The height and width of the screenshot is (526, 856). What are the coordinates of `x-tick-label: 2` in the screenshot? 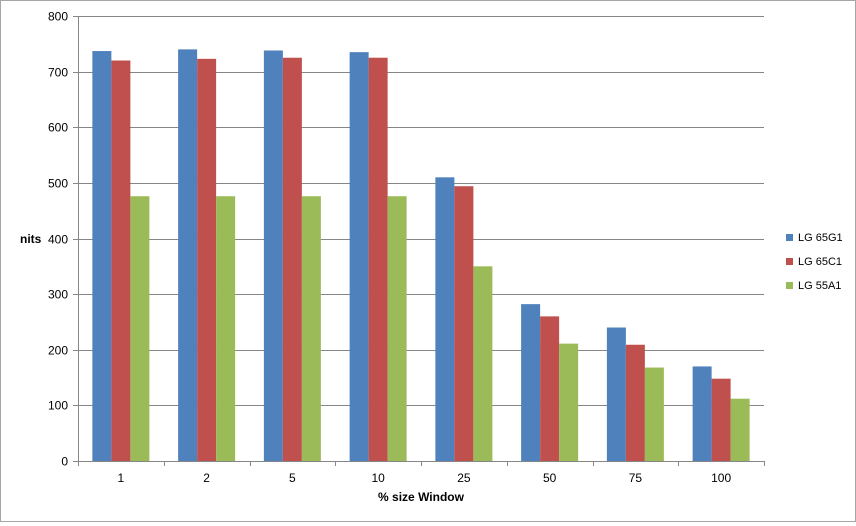 It's located at (206, 478).